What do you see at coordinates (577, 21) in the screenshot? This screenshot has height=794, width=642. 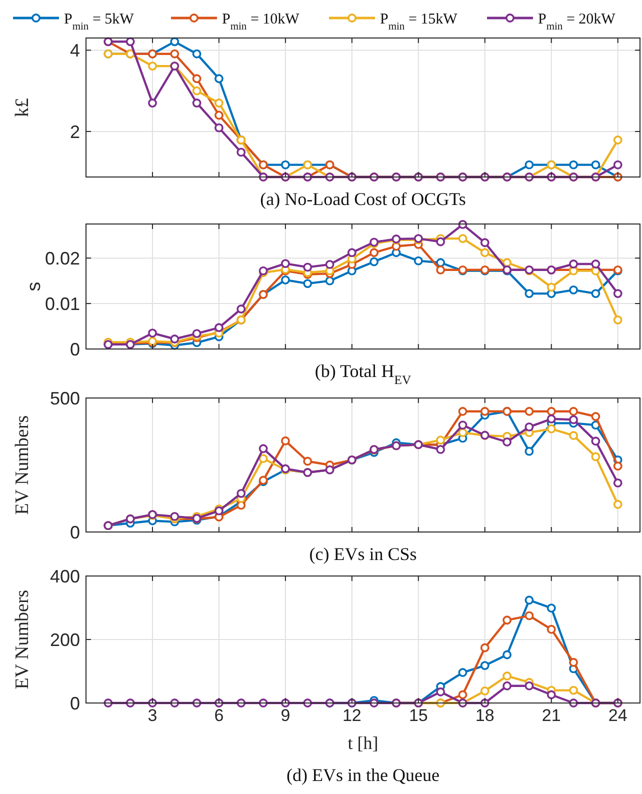 I see `legend-label: P$_{min}$ = 20kW` at bounding box center [577, 21].